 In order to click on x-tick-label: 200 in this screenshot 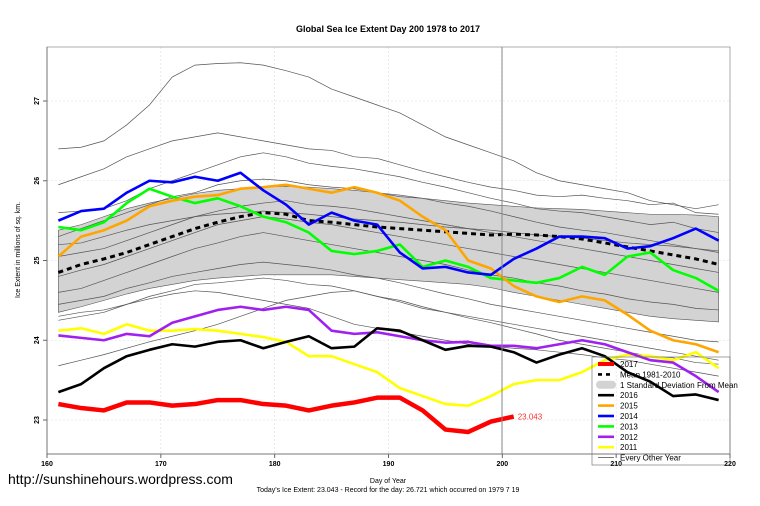, I will do `click(502, 464)`.